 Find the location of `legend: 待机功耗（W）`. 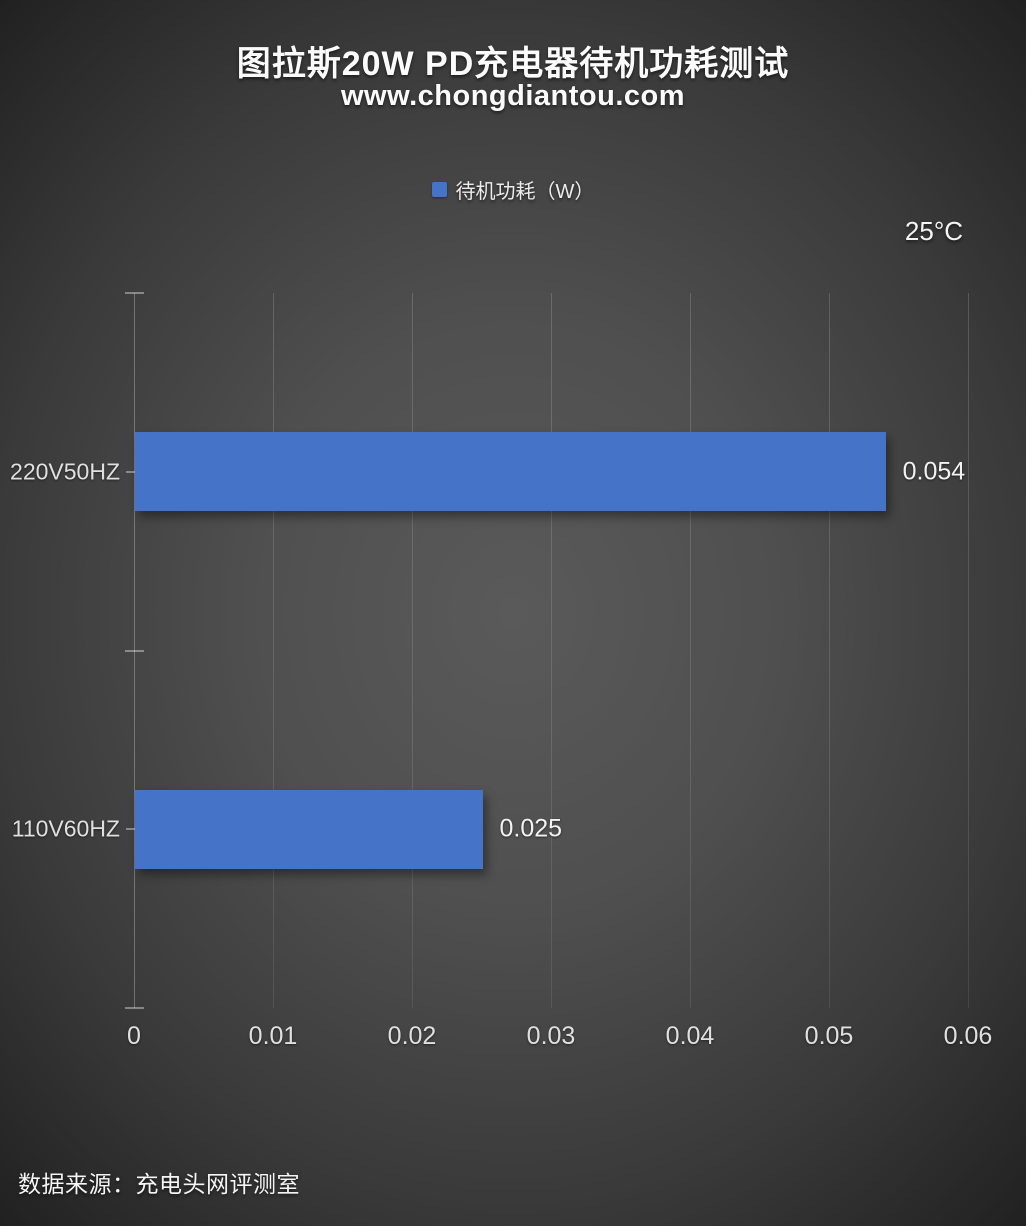

legend: 待机功耗（W） is located at coordinates (513, 189).